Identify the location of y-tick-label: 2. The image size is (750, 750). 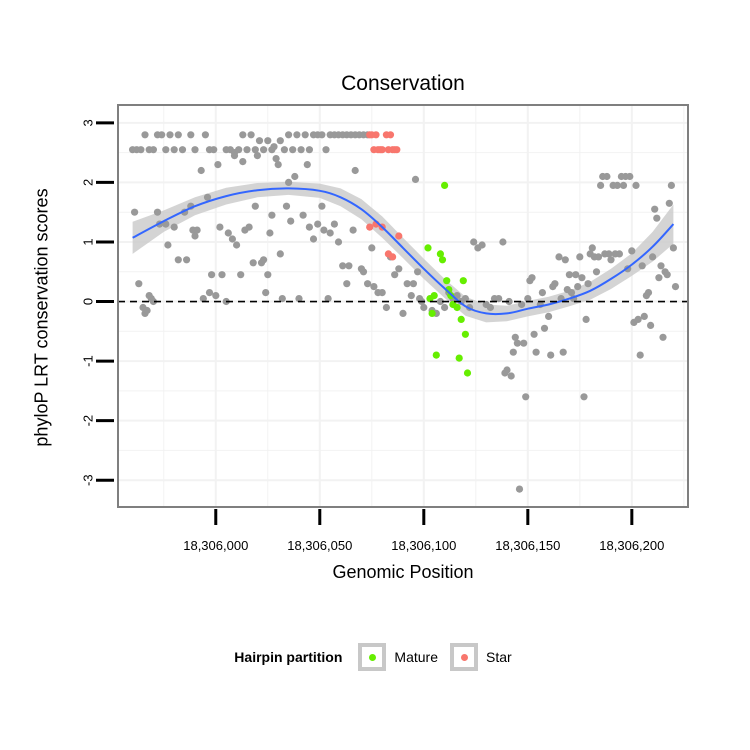
(88, 182).